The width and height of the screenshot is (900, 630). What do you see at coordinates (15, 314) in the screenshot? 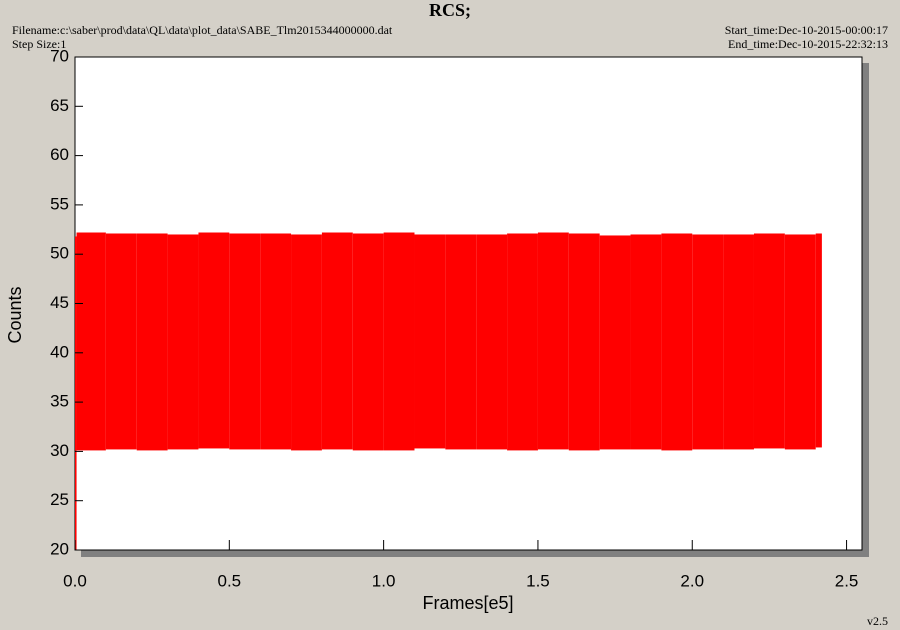
I see `y-axis-label: Counts` at bounding box center [15, 314].